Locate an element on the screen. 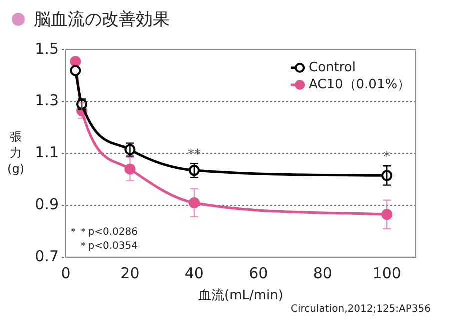  x-tick-label: 60 is located at coordinates (258, 273).